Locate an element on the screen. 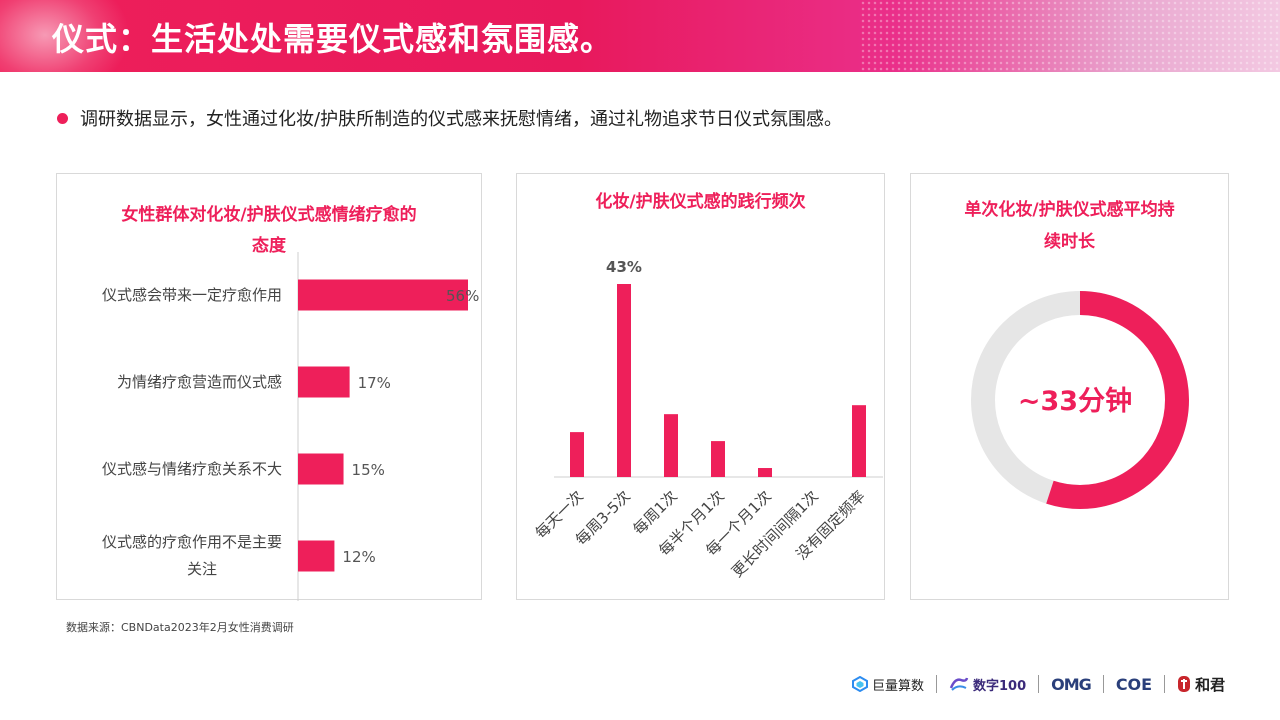 Image resolution: width=1280 pixels, height=720 pixels. hejun-logo-text: 和君 is located at coordinates (1210, 684).